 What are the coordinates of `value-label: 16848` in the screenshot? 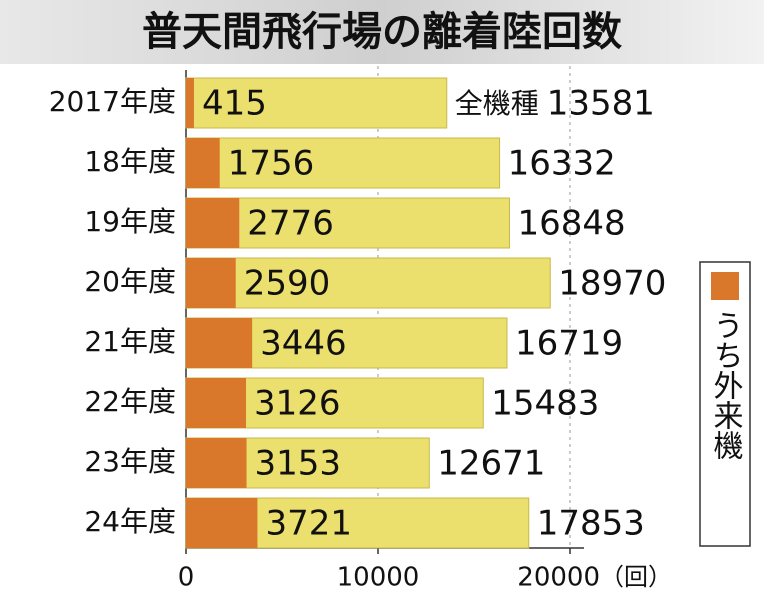 It's located at (571, 224).